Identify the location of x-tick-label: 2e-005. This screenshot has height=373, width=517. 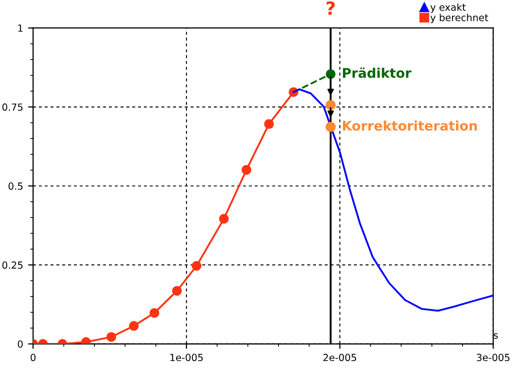
(339, 358).